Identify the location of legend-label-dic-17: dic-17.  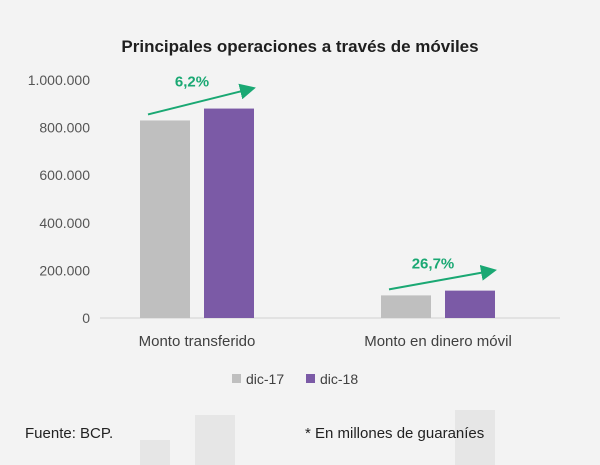
(265, 379).